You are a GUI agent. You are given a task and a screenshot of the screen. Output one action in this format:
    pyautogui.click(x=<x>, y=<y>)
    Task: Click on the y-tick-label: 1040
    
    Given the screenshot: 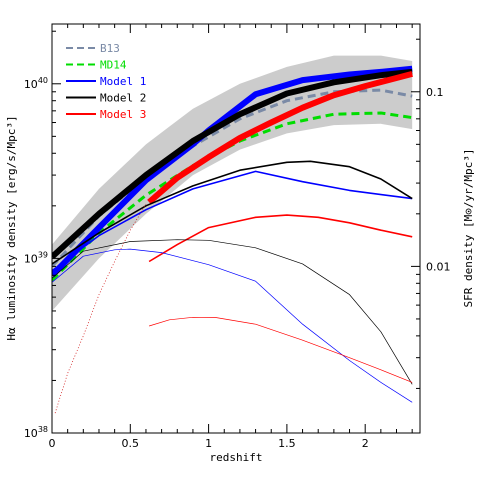 What is the action you would take?
    pyautogui.click(x=36, y=83)
    